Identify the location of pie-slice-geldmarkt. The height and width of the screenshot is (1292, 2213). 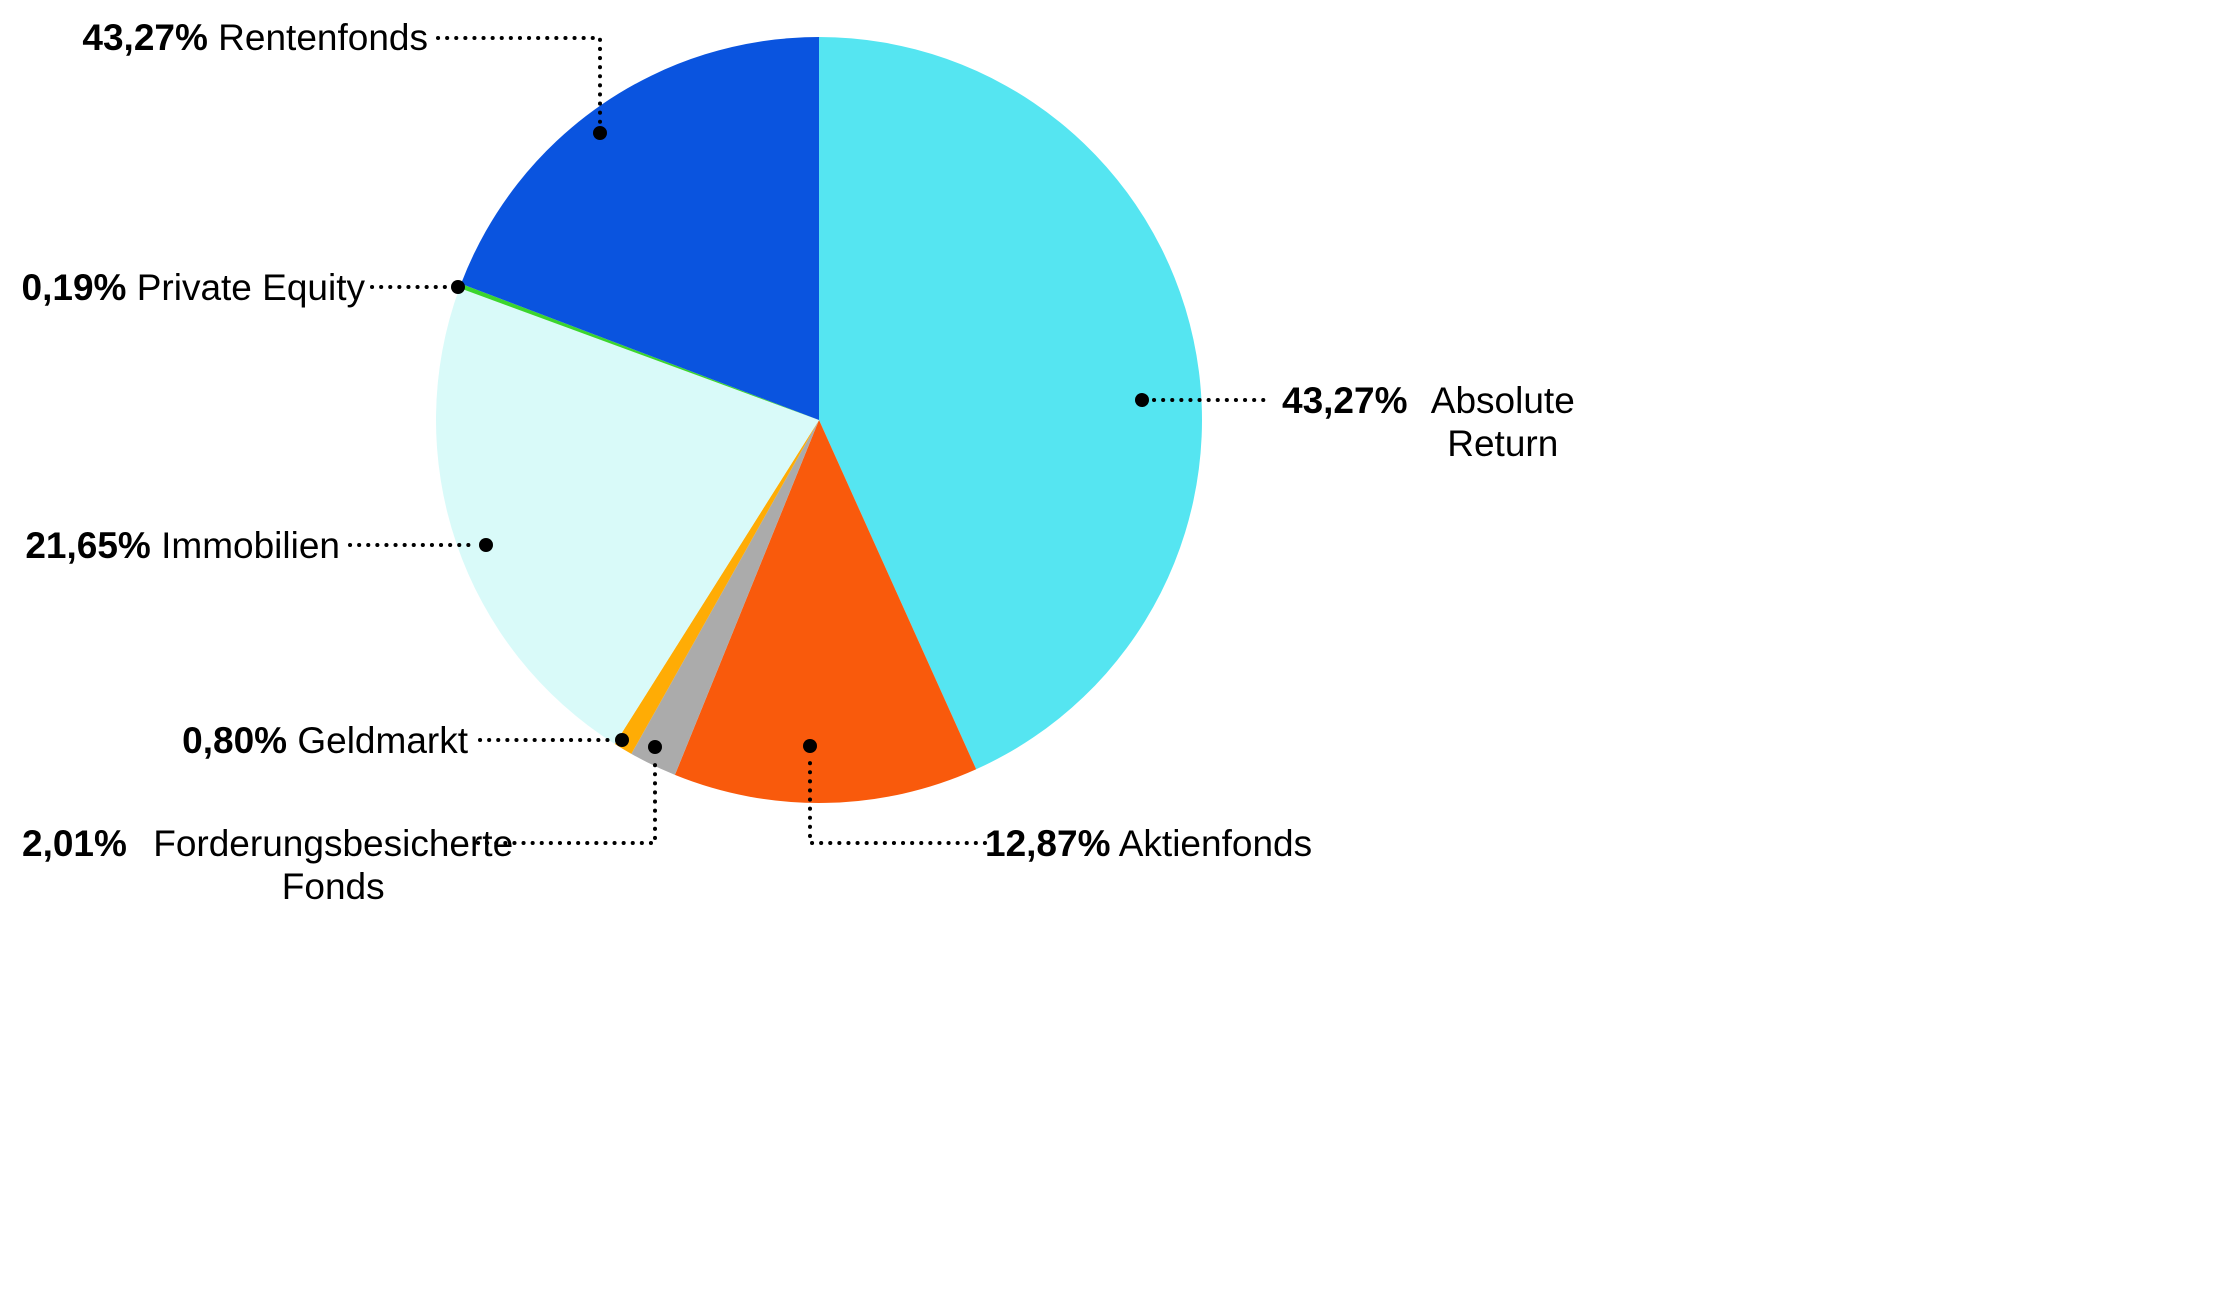
(716, 587).